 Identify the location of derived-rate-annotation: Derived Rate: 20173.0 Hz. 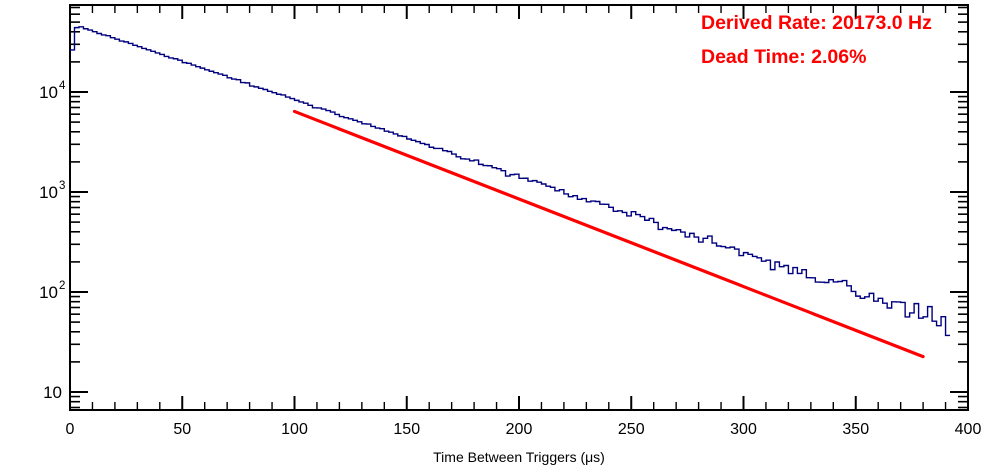
(816, 23).